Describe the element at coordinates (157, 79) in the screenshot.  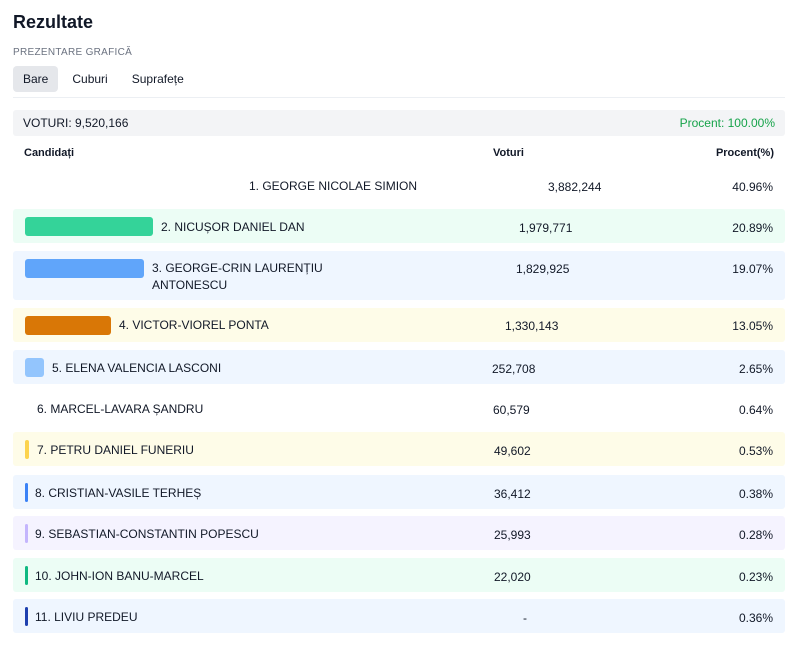
I see `tab-suprafete: Suprafețe` at that location.